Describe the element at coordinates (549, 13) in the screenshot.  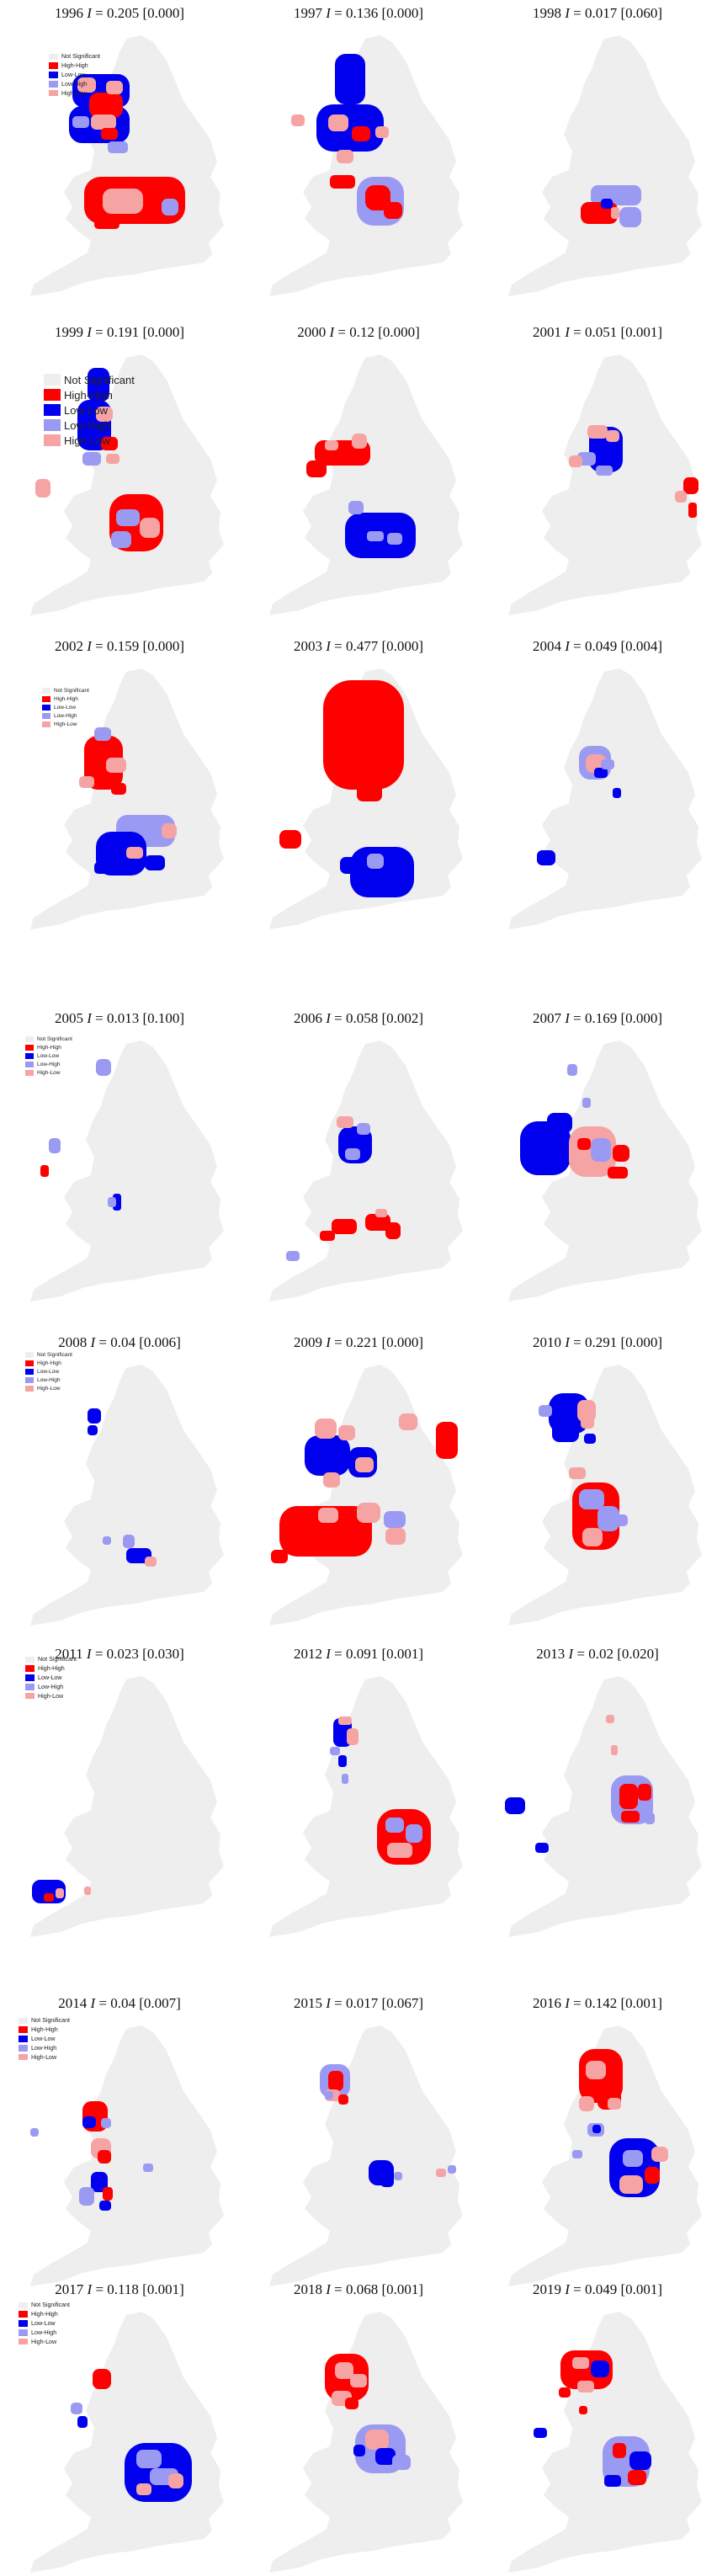
I see `panel-year: 1998` at that location.